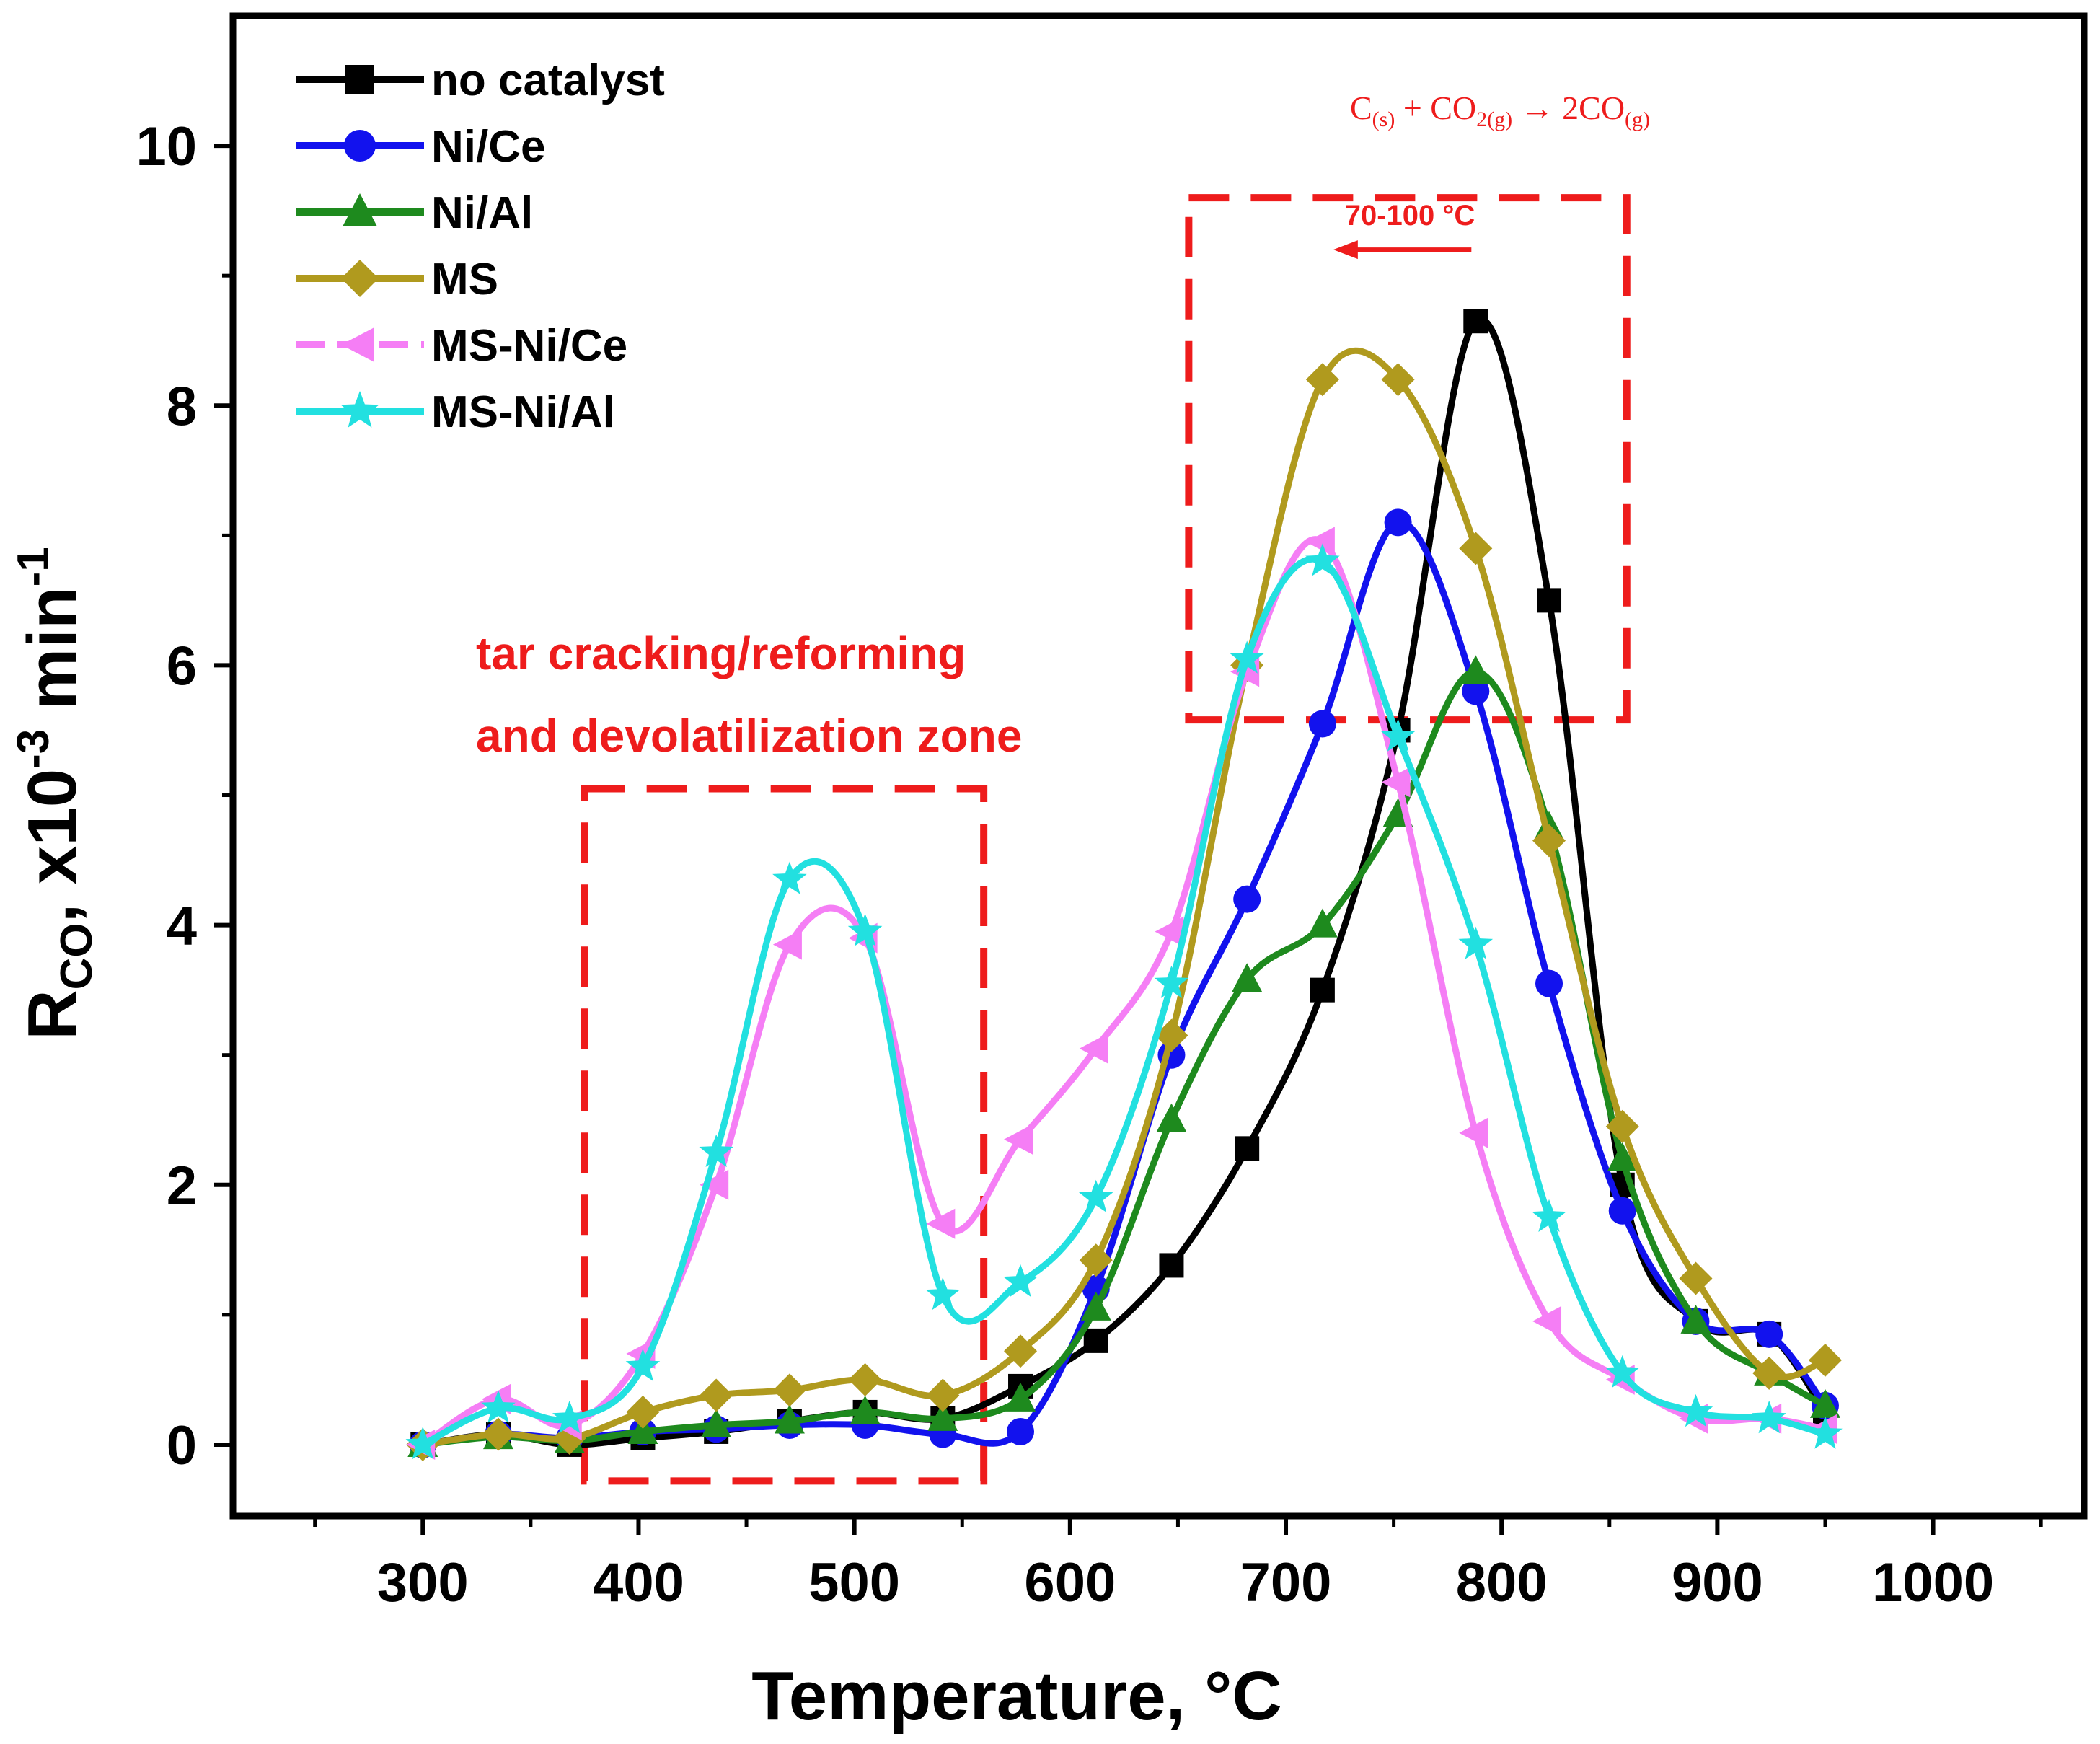 The image size is (2100, 1744). I want to click on legend-marker-ms-ni-ce, so click(357, 345).